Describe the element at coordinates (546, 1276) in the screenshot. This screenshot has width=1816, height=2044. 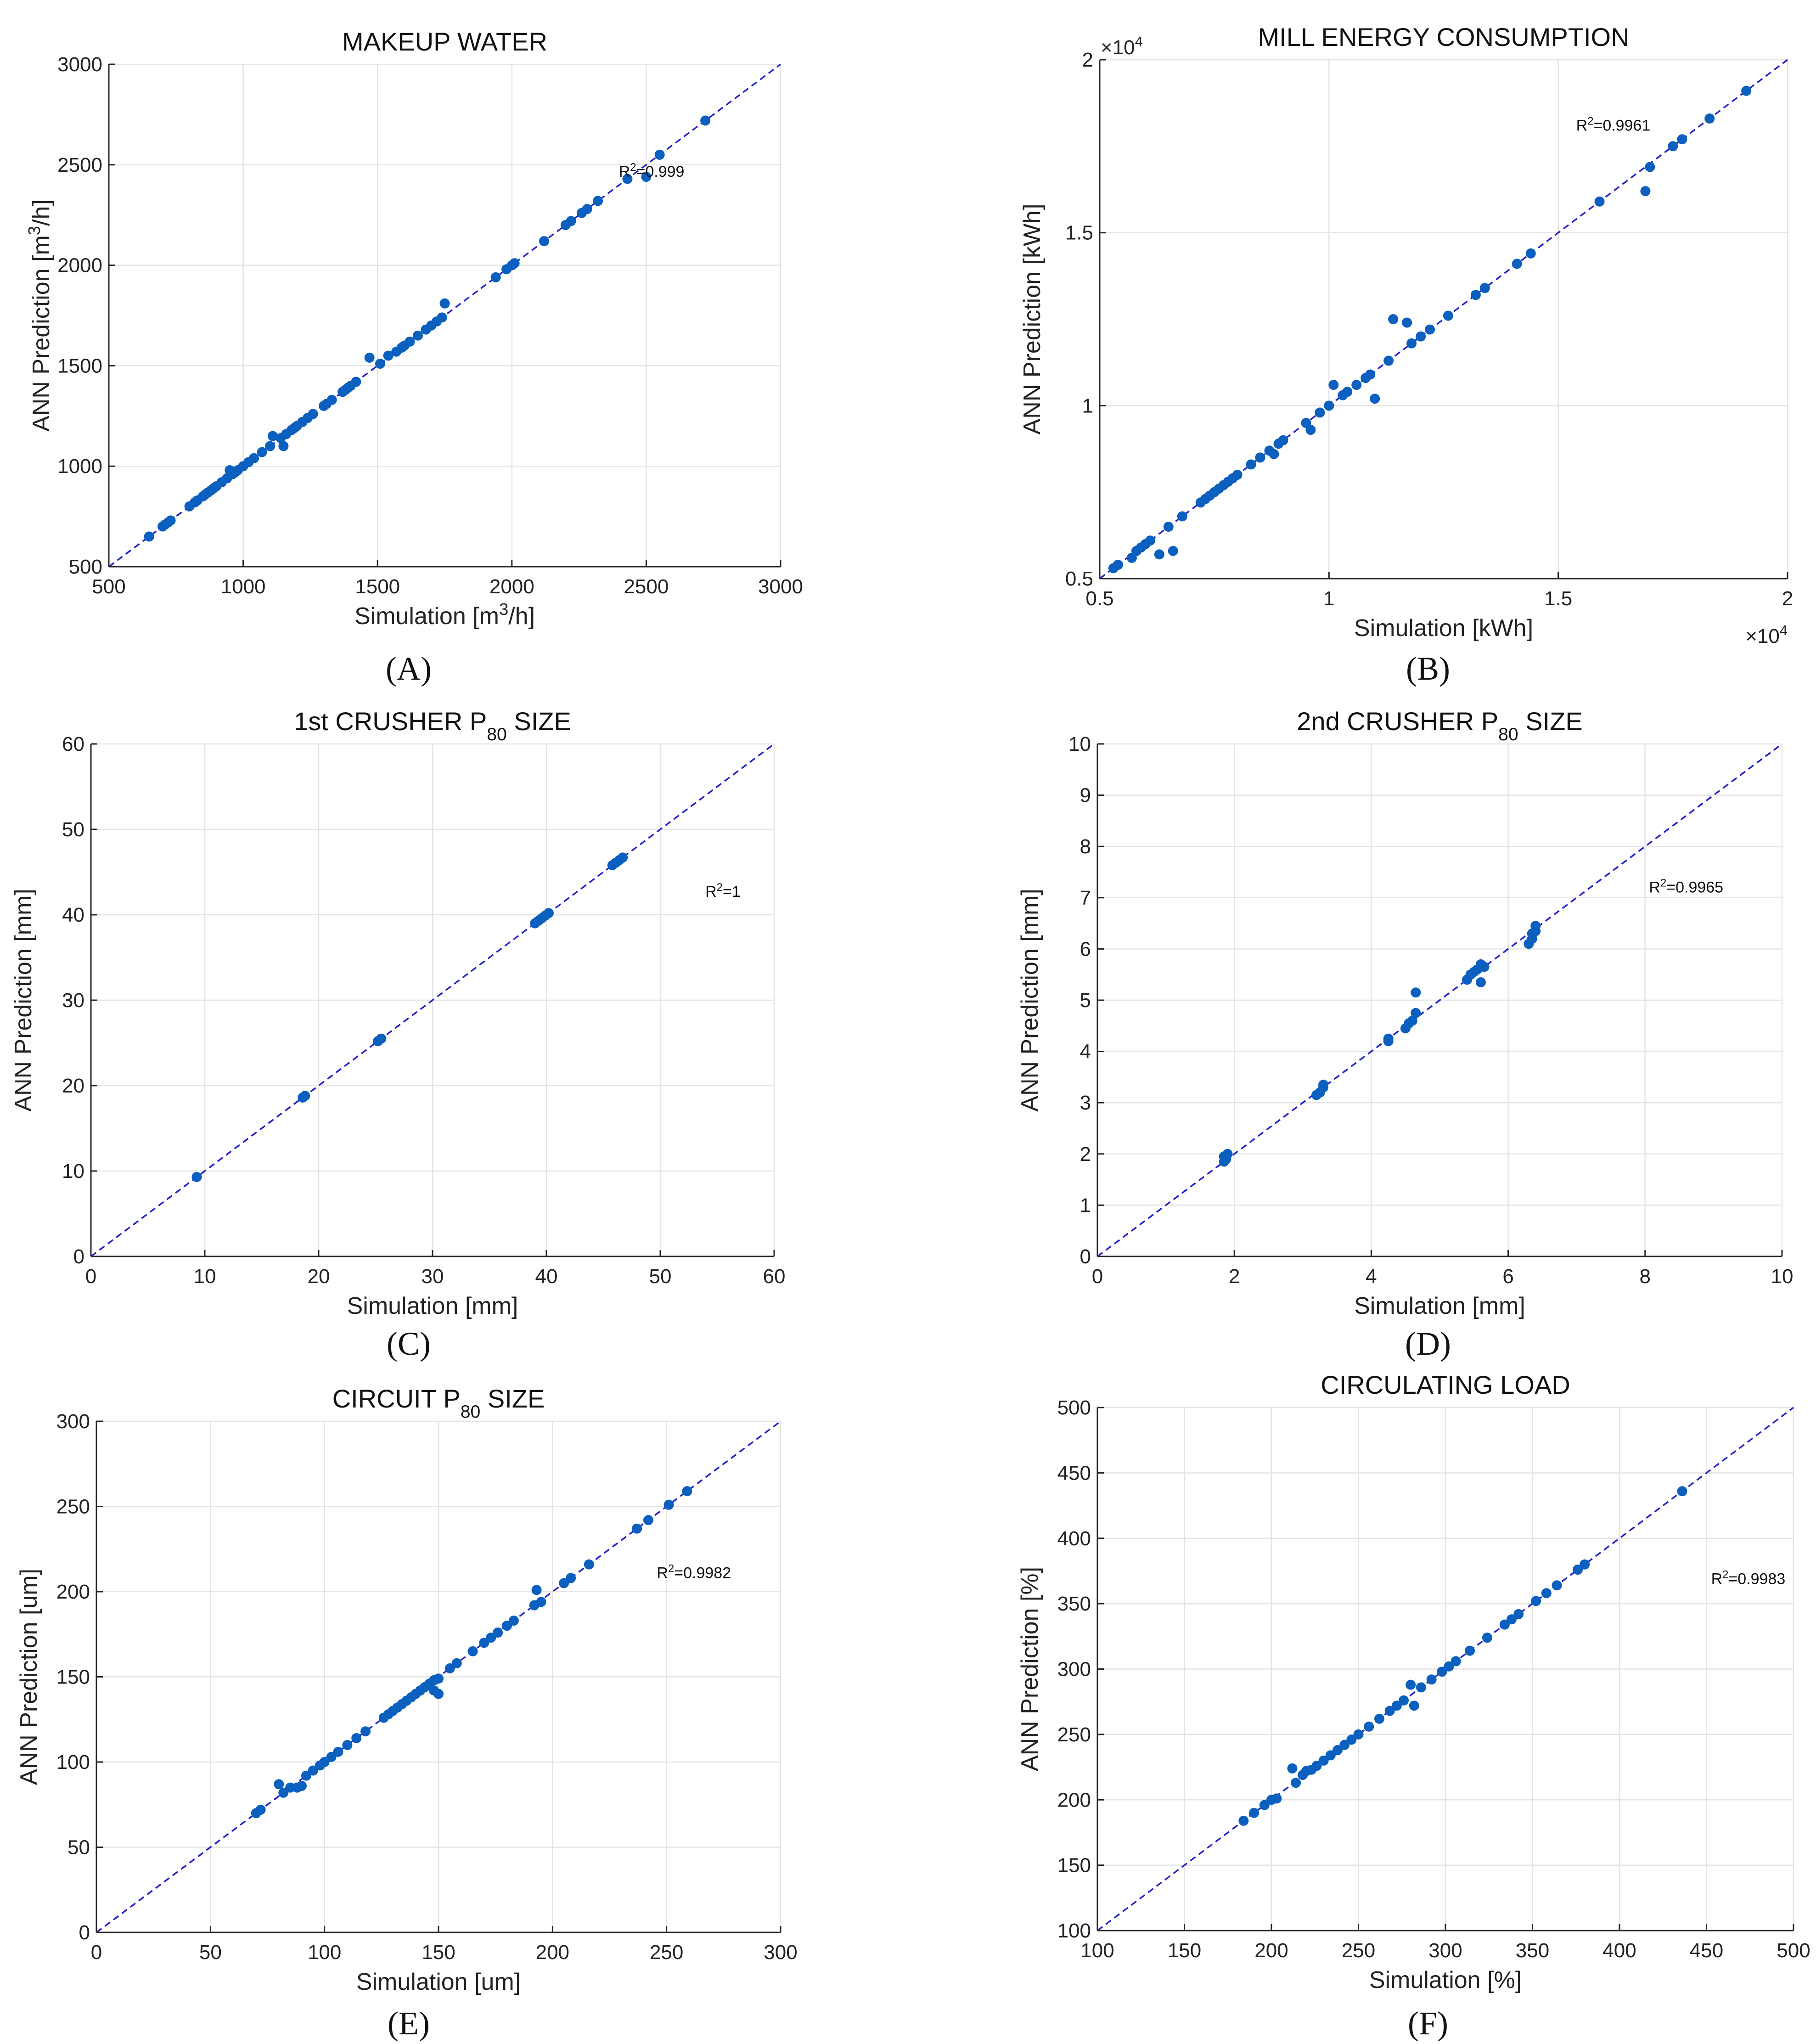
I see `x-tick-label: 40` at that location.